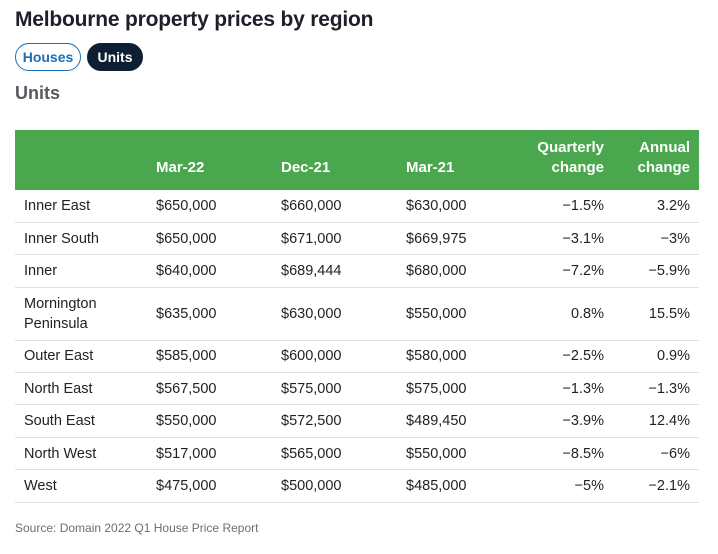 The width and height of the screenshot is (718, 554). What do you see at coordinates (334, 454) in the screenshot?
I see `cell-dec-21: $565,000` at bounding box center [334, 454].